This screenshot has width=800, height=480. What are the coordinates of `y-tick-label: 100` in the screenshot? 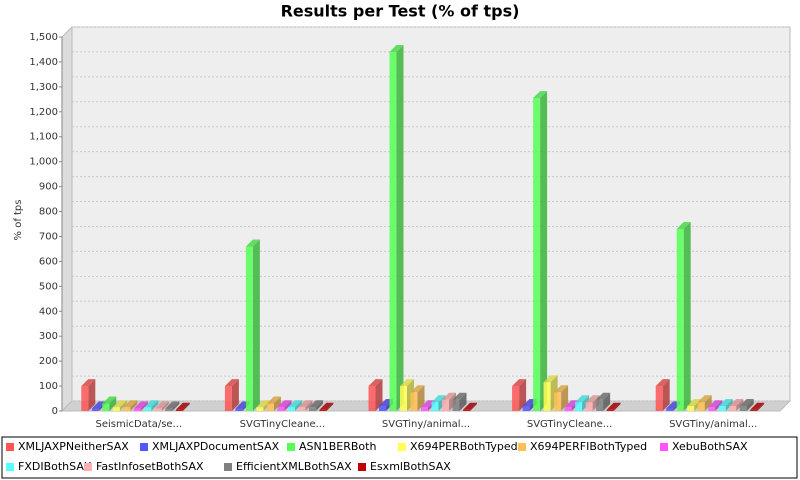 It's located at (48, 386).